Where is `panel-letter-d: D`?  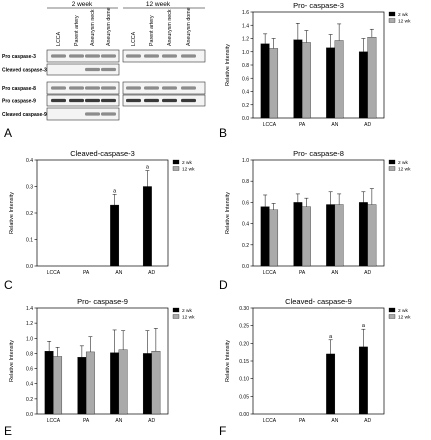
panel-letter-d: D is located at coordinates (223, 285).